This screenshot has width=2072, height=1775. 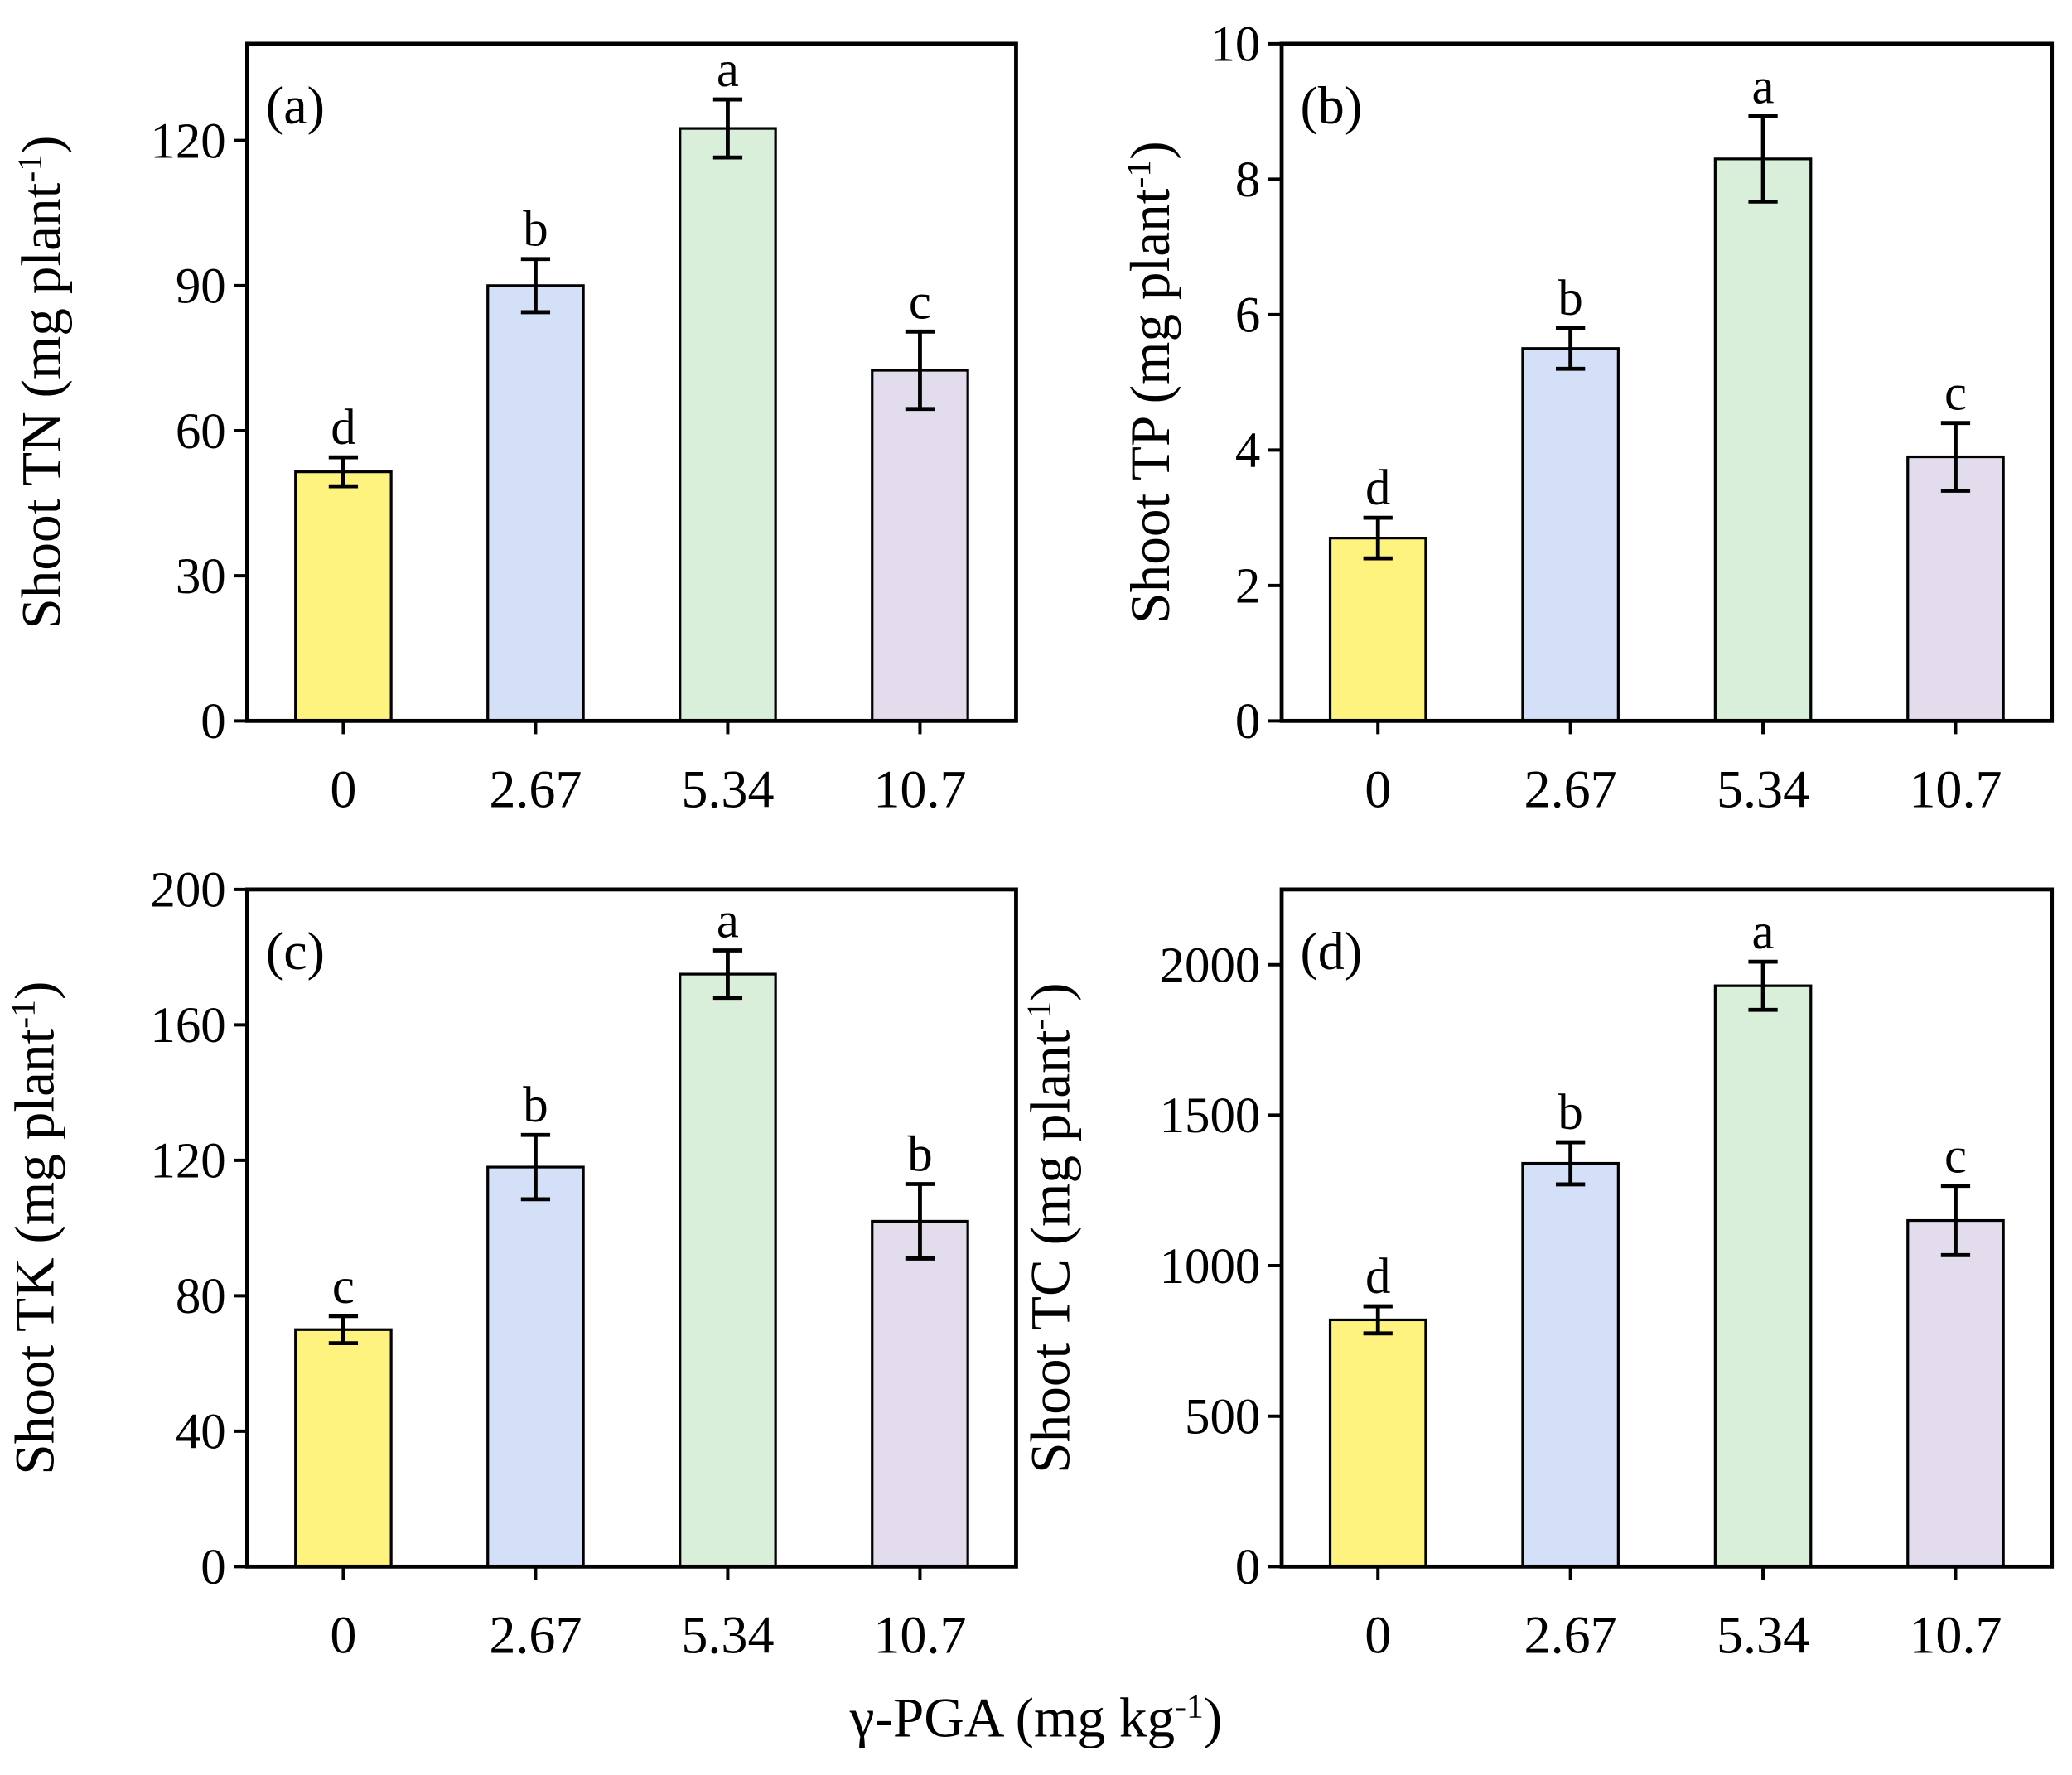 What do you see at coordinates (1248, 316) in the screenshot?
I see `y-tick-label: 6` at bounding box center [1248, 316].